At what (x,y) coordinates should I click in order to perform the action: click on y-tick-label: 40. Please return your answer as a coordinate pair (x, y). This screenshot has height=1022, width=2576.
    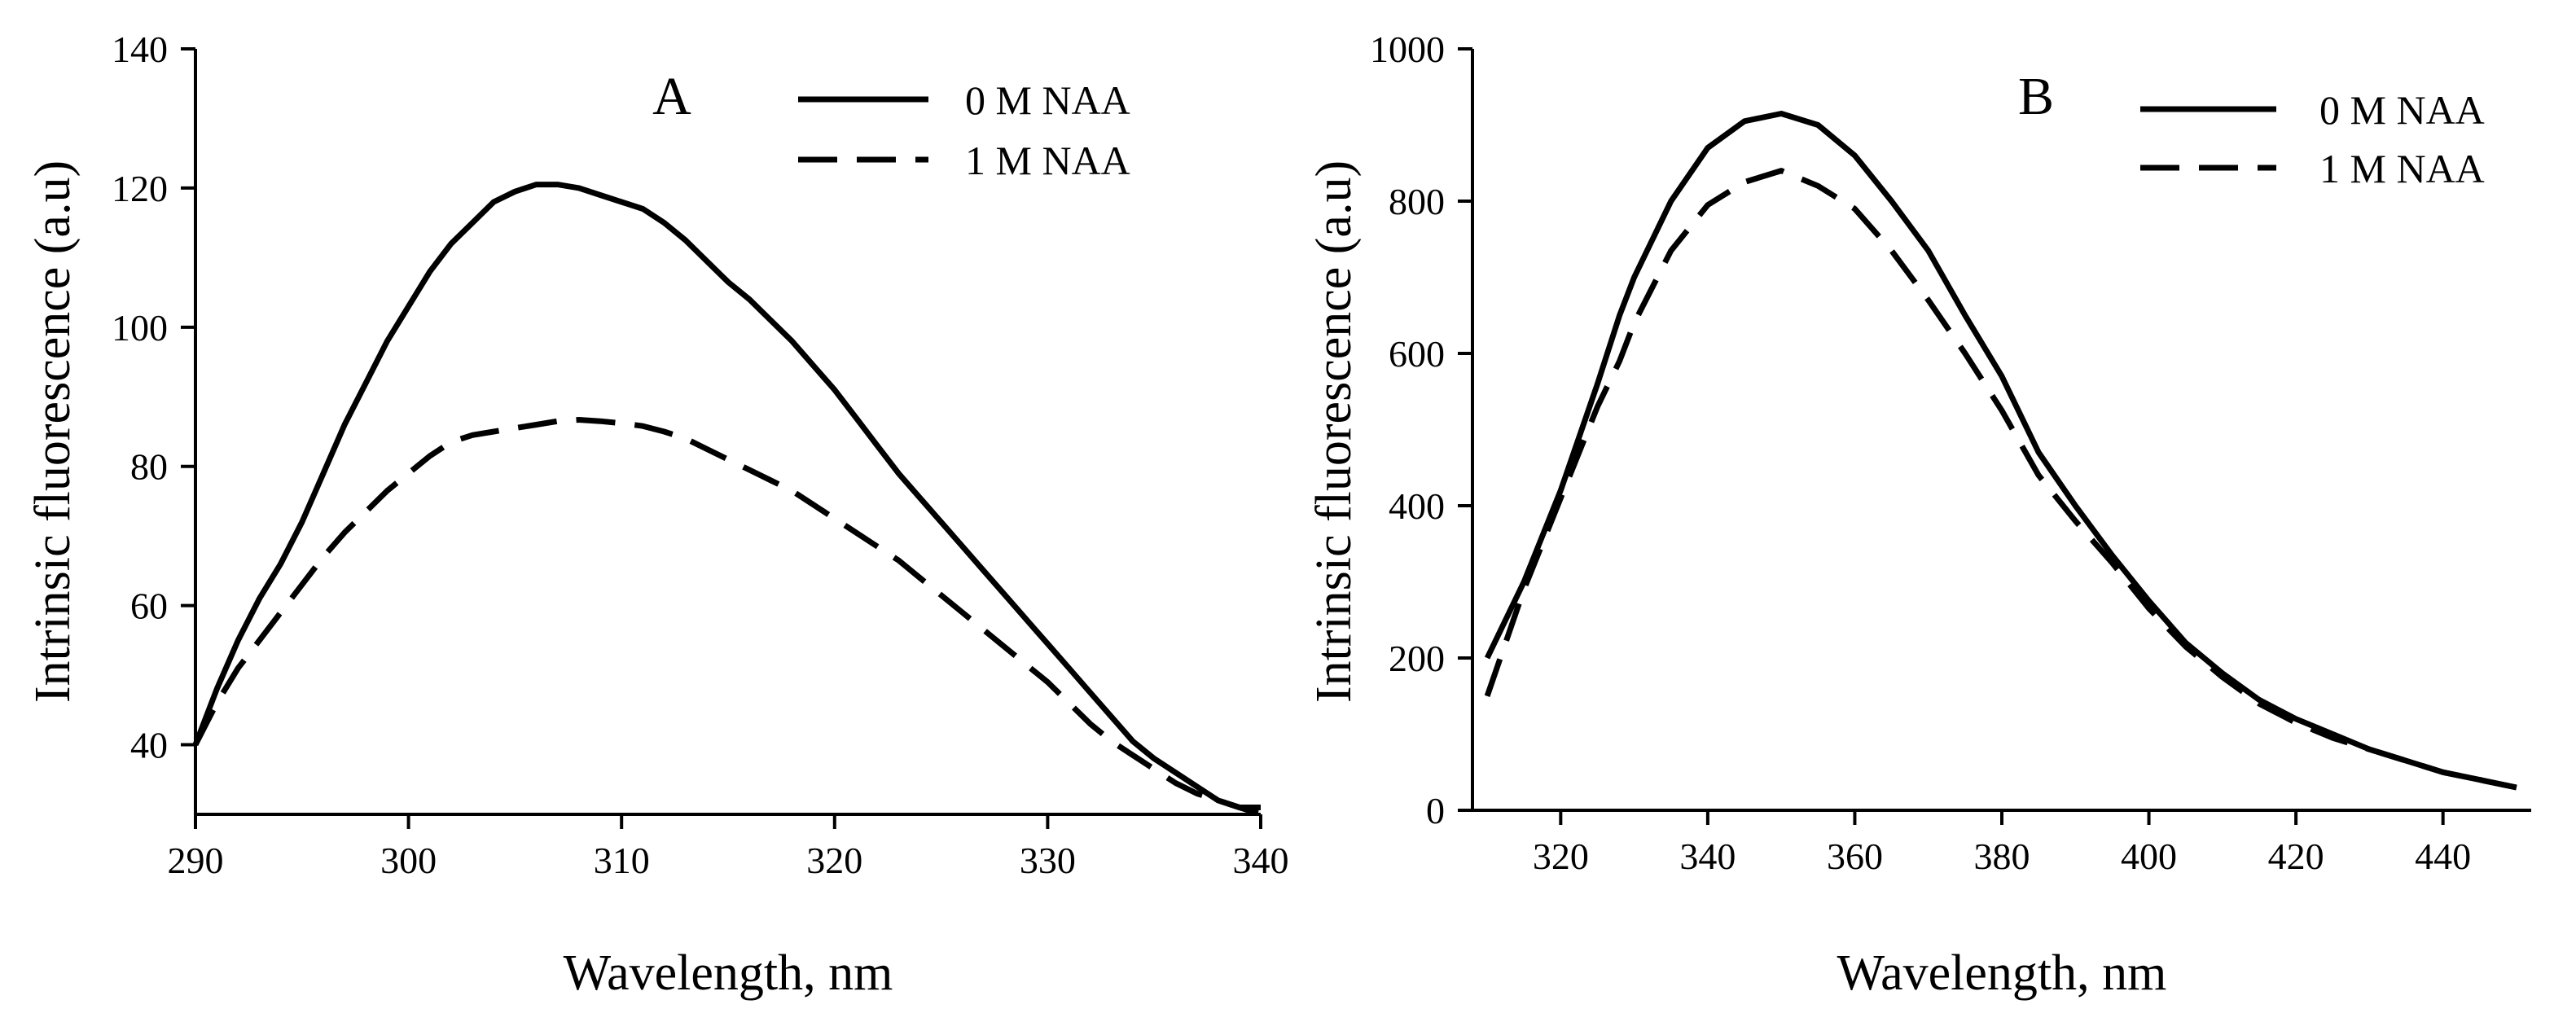
    Looking at the image, I should click on (149, 745).